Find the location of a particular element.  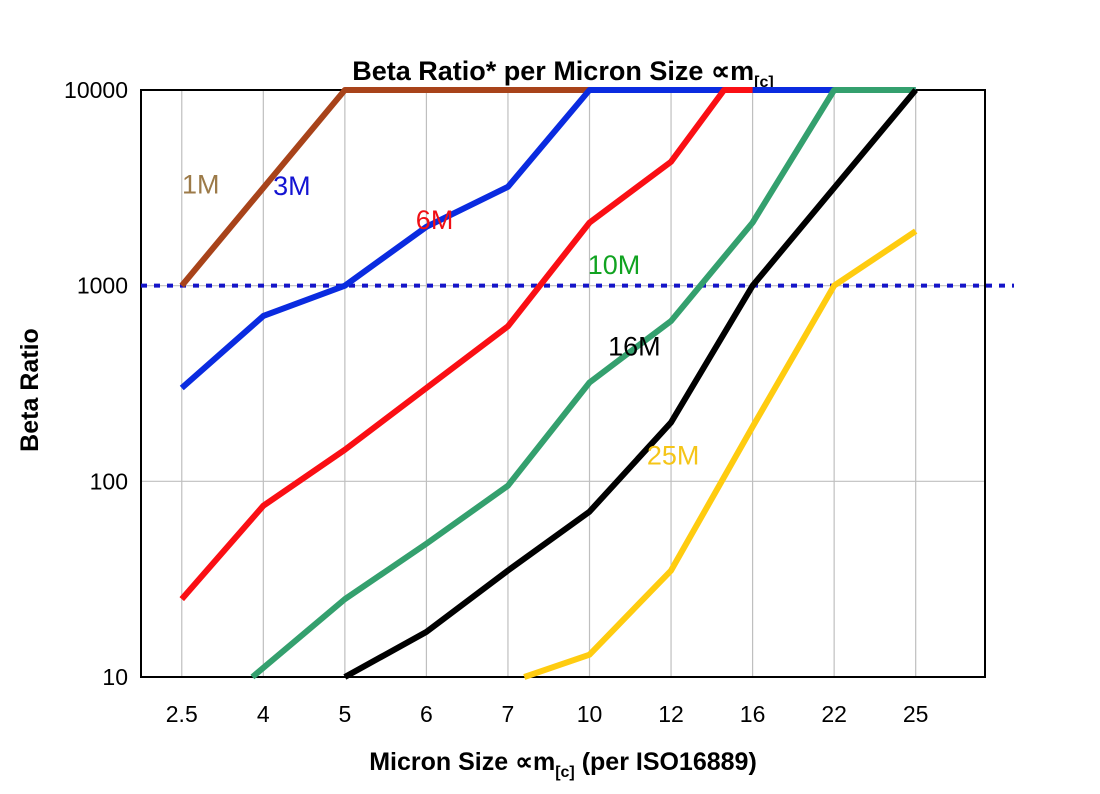

x-tick-label: 6 is located at coordinates (426, 714).